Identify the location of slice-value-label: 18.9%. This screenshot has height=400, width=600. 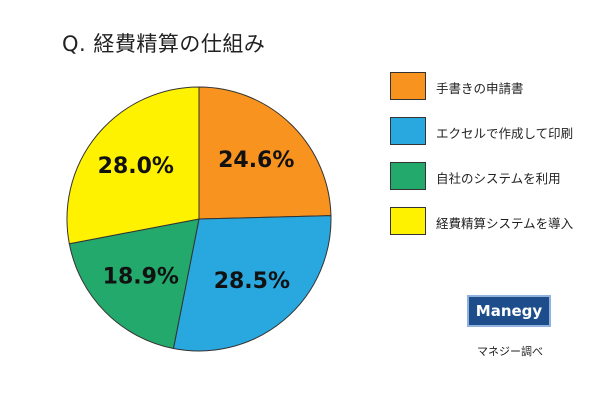
(141, 276).